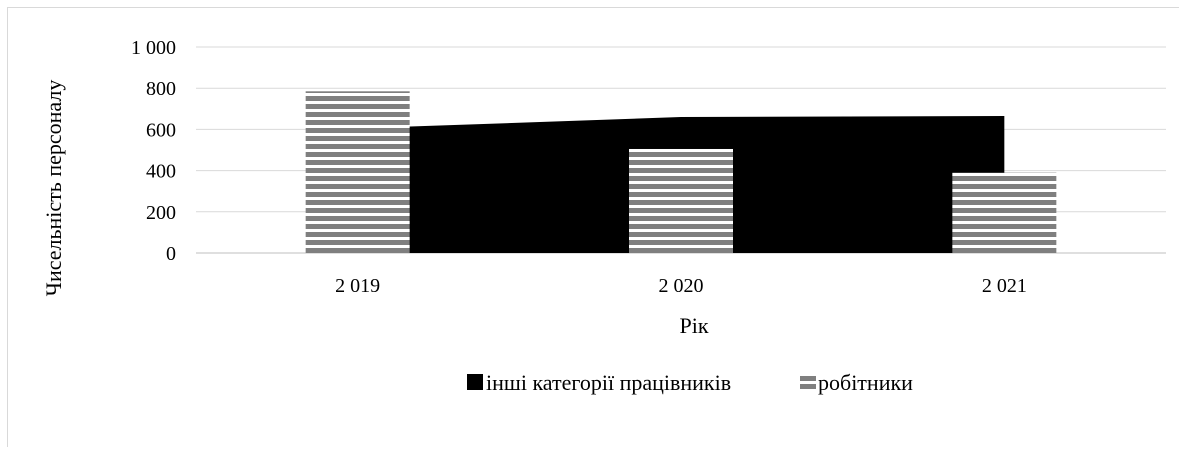  Describe the element at coordinates (161, 89) in the screenshot. I see `y-tick-label: 800` at that location.